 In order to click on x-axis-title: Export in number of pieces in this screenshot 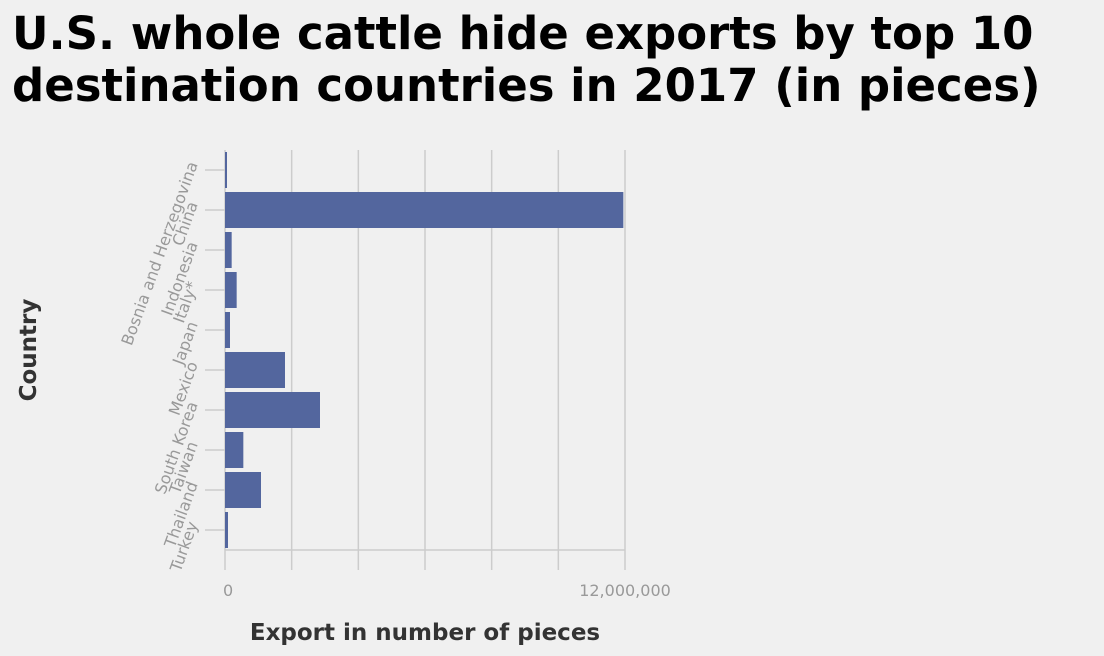, I will do `click(425, 633)`.